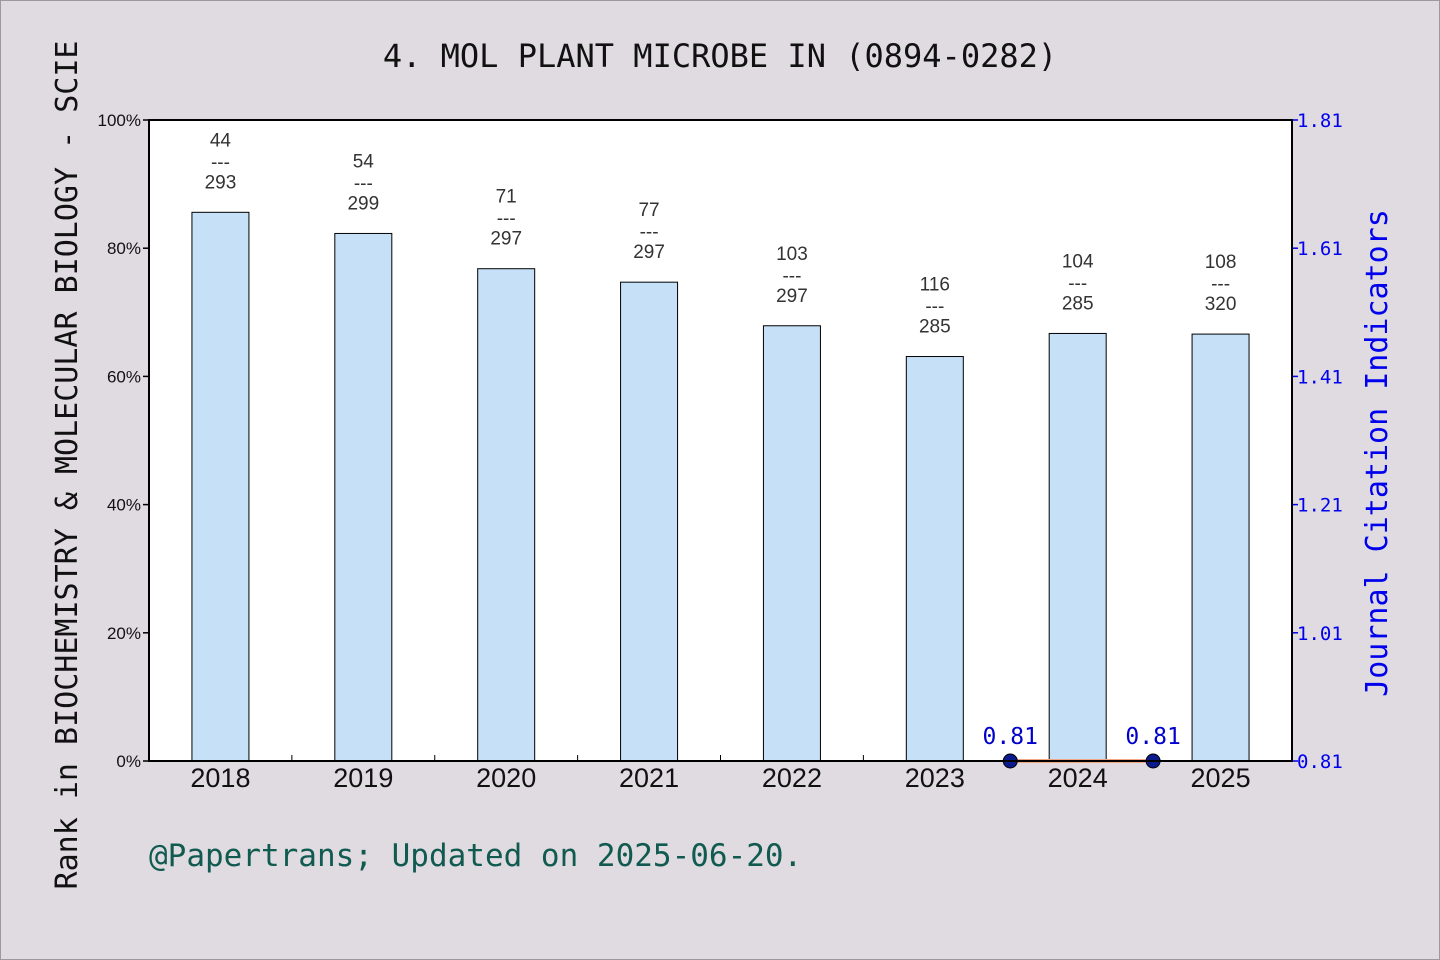 This screenshot has height=960, width=1440. What do you see at coordinates (363, 778) in the screenshot?
I see `x-tick-label: 2019` at bounding box center [363, 778].